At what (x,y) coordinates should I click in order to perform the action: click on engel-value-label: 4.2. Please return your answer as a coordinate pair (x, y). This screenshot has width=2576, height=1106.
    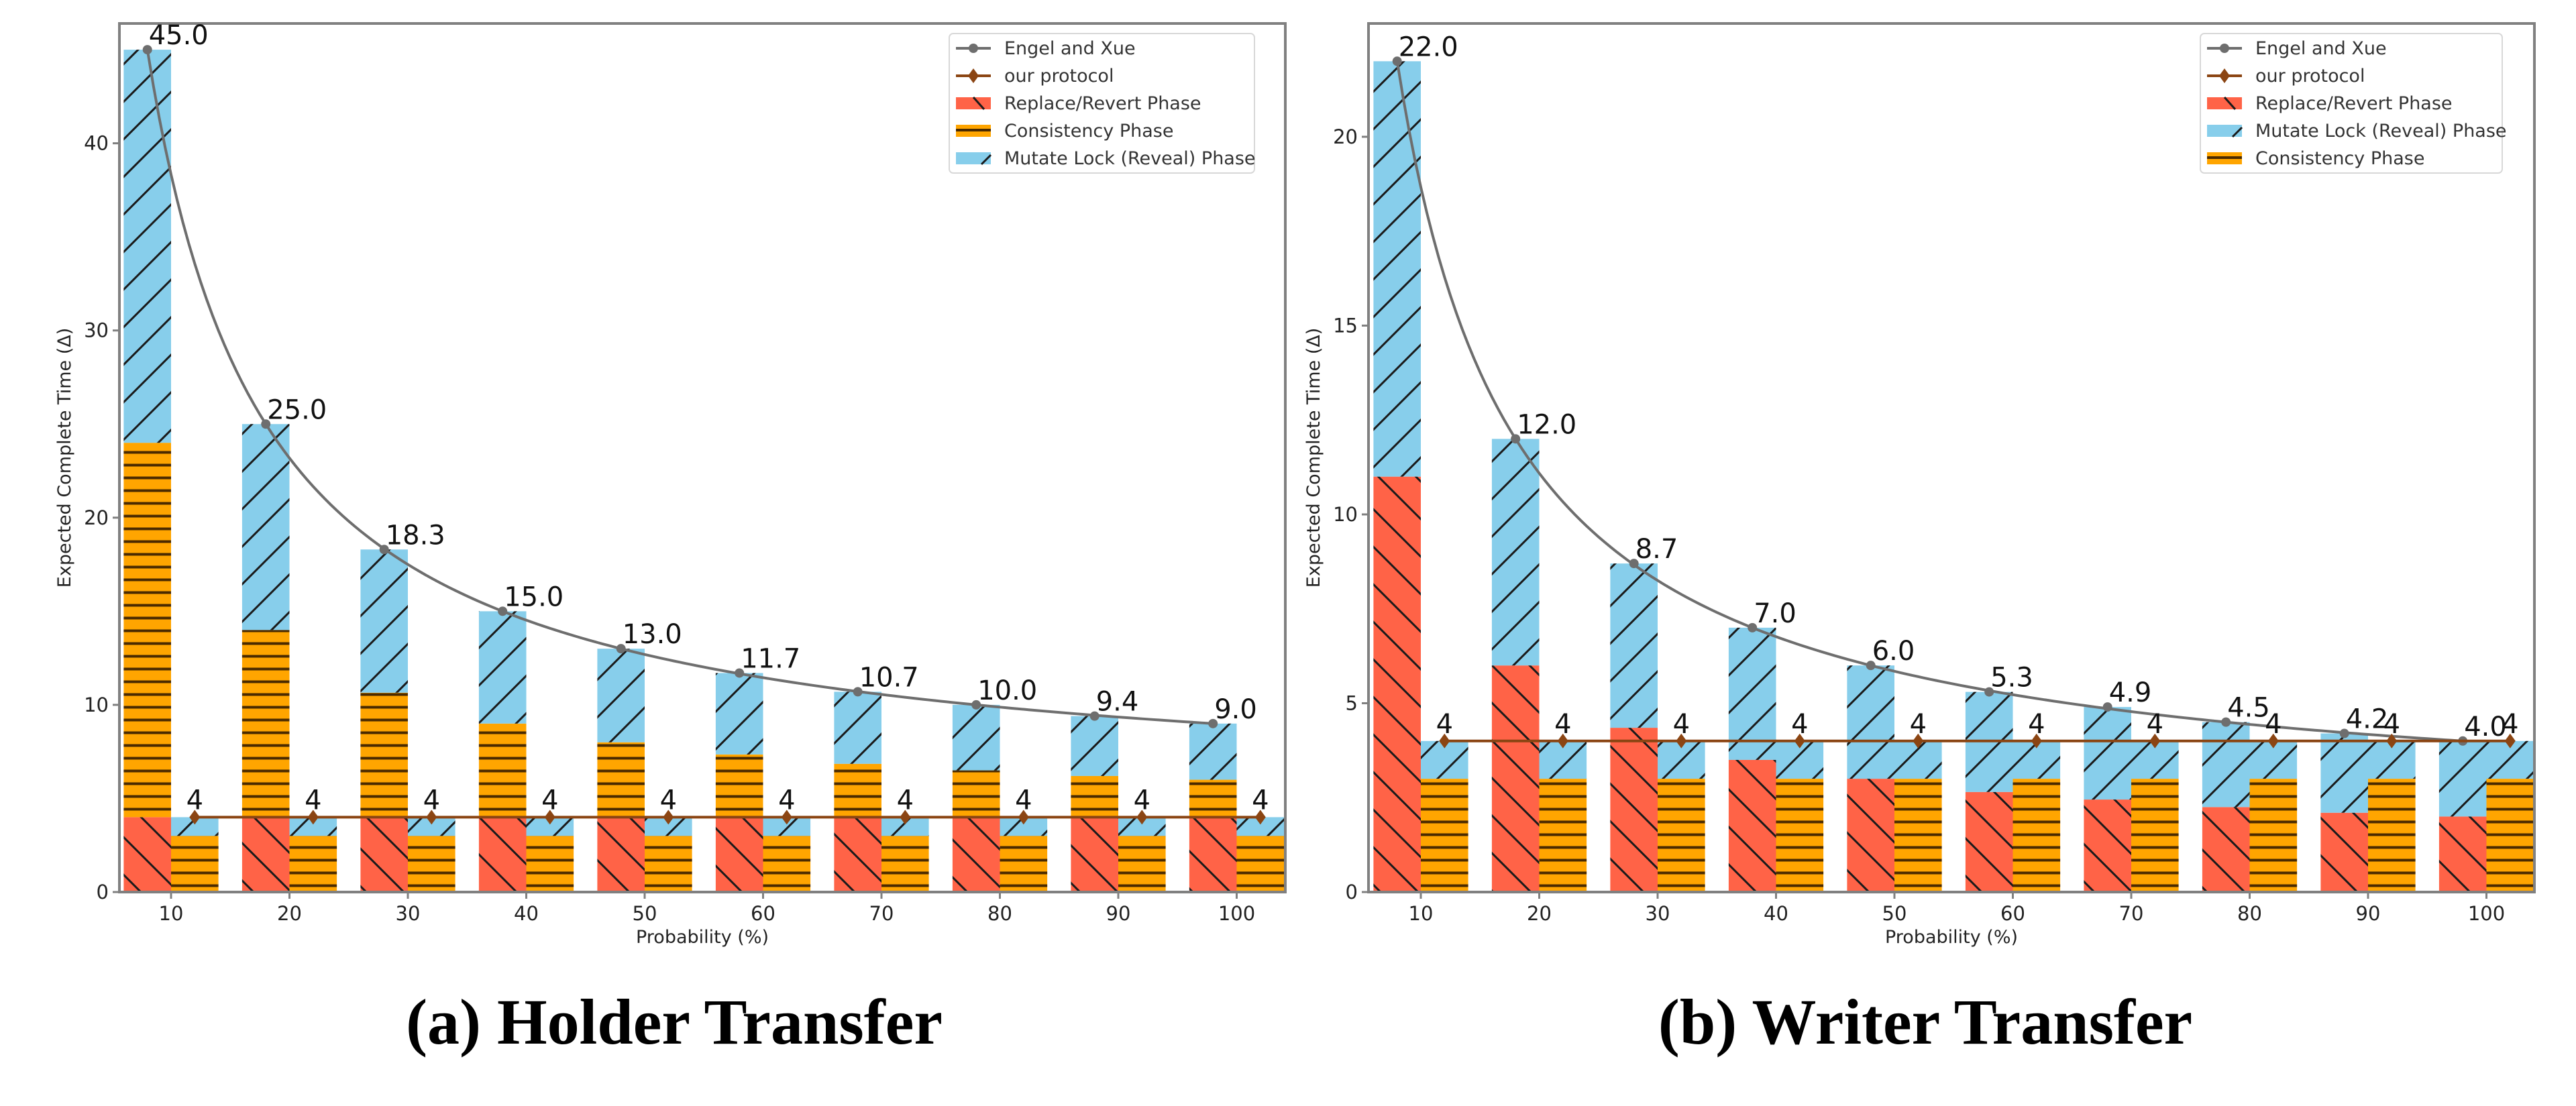
    Looking at the image, I should click on (2367, 719).